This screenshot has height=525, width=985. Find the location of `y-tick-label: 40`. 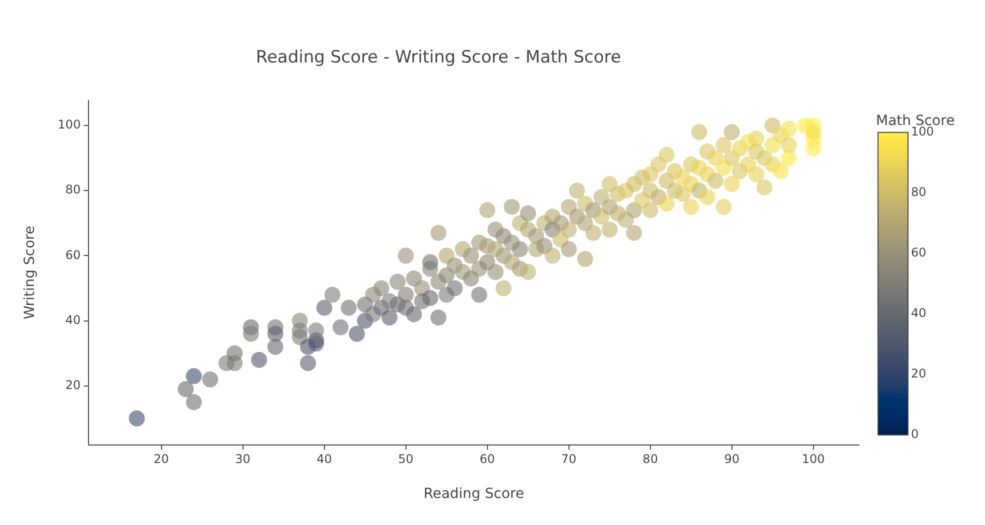

y-tick-label: 40 is located at coordinates (73, 319).